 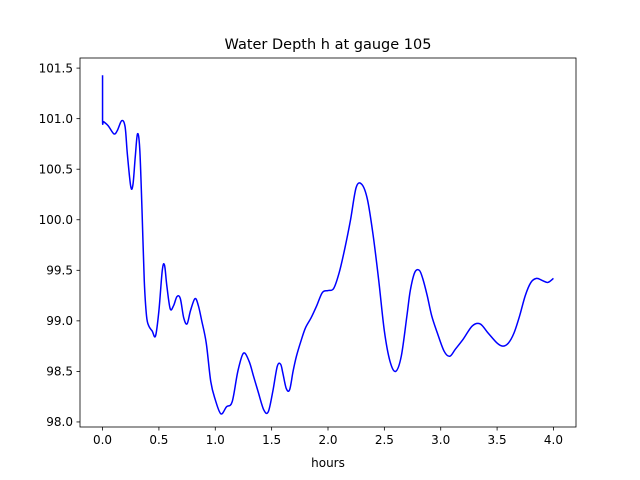 I want to click on x-axis: 0.0 0.5 1.0 1.5 2.0 2.5 3.0 3.5 4.0, so click(x=328, y=437).